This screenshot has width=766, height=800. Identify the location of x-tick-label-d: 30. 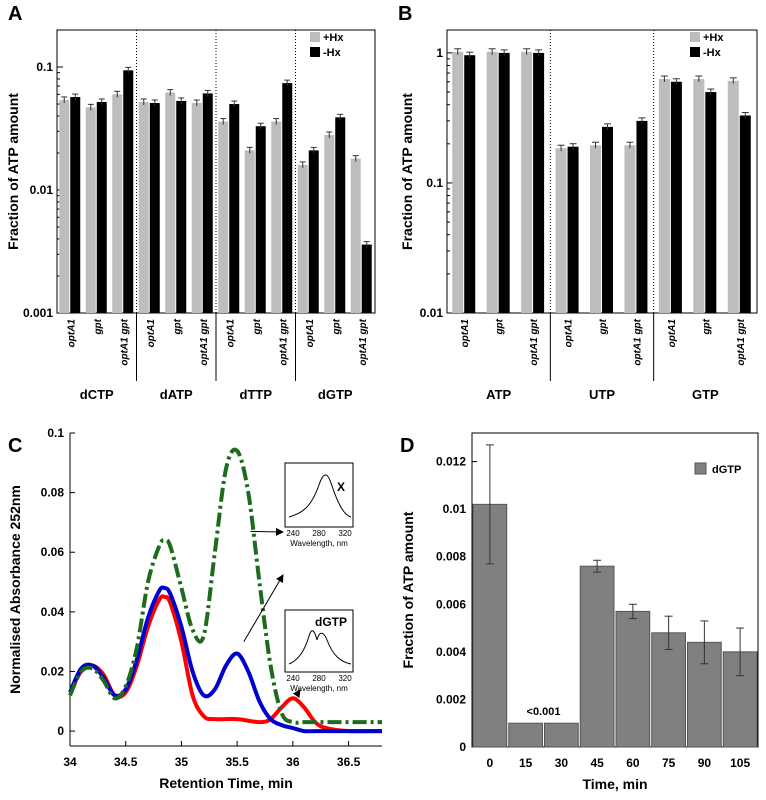
(562, 763).